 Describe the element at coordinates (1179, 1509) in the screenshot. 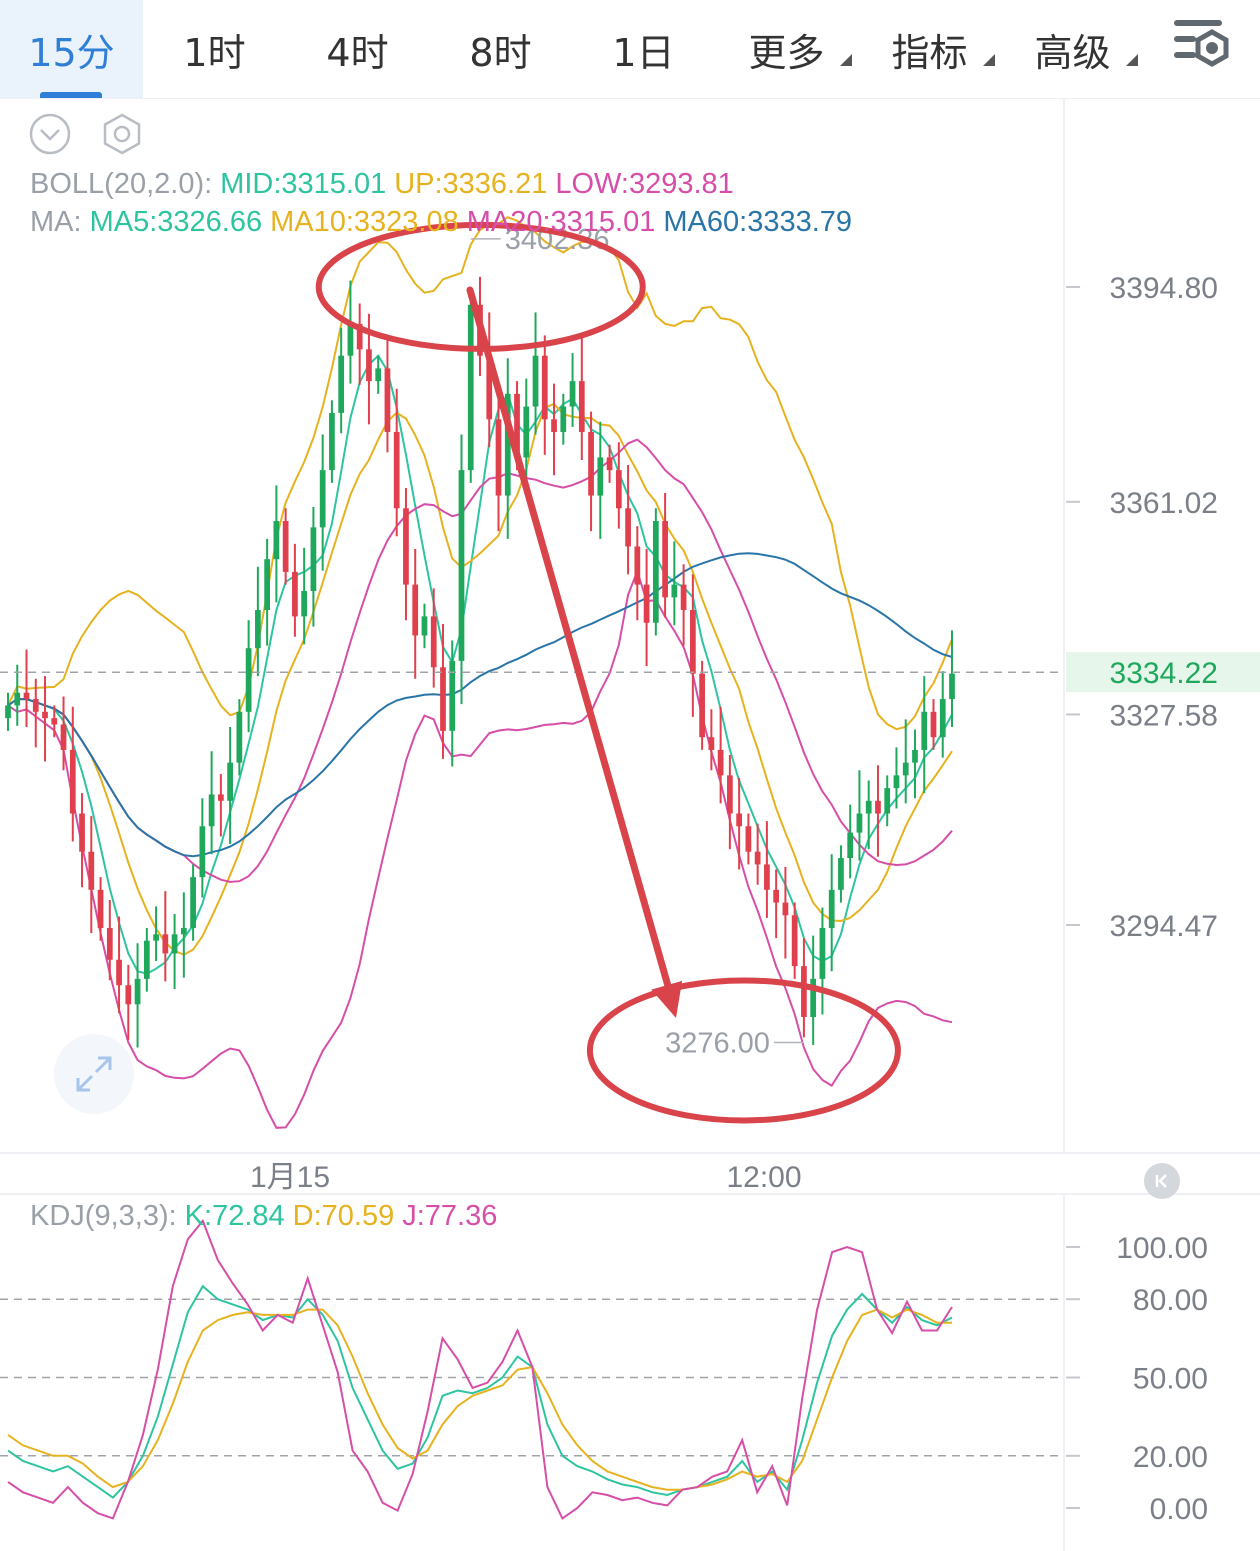

I see `kdj-y-tick-label: 0.00` at that location.